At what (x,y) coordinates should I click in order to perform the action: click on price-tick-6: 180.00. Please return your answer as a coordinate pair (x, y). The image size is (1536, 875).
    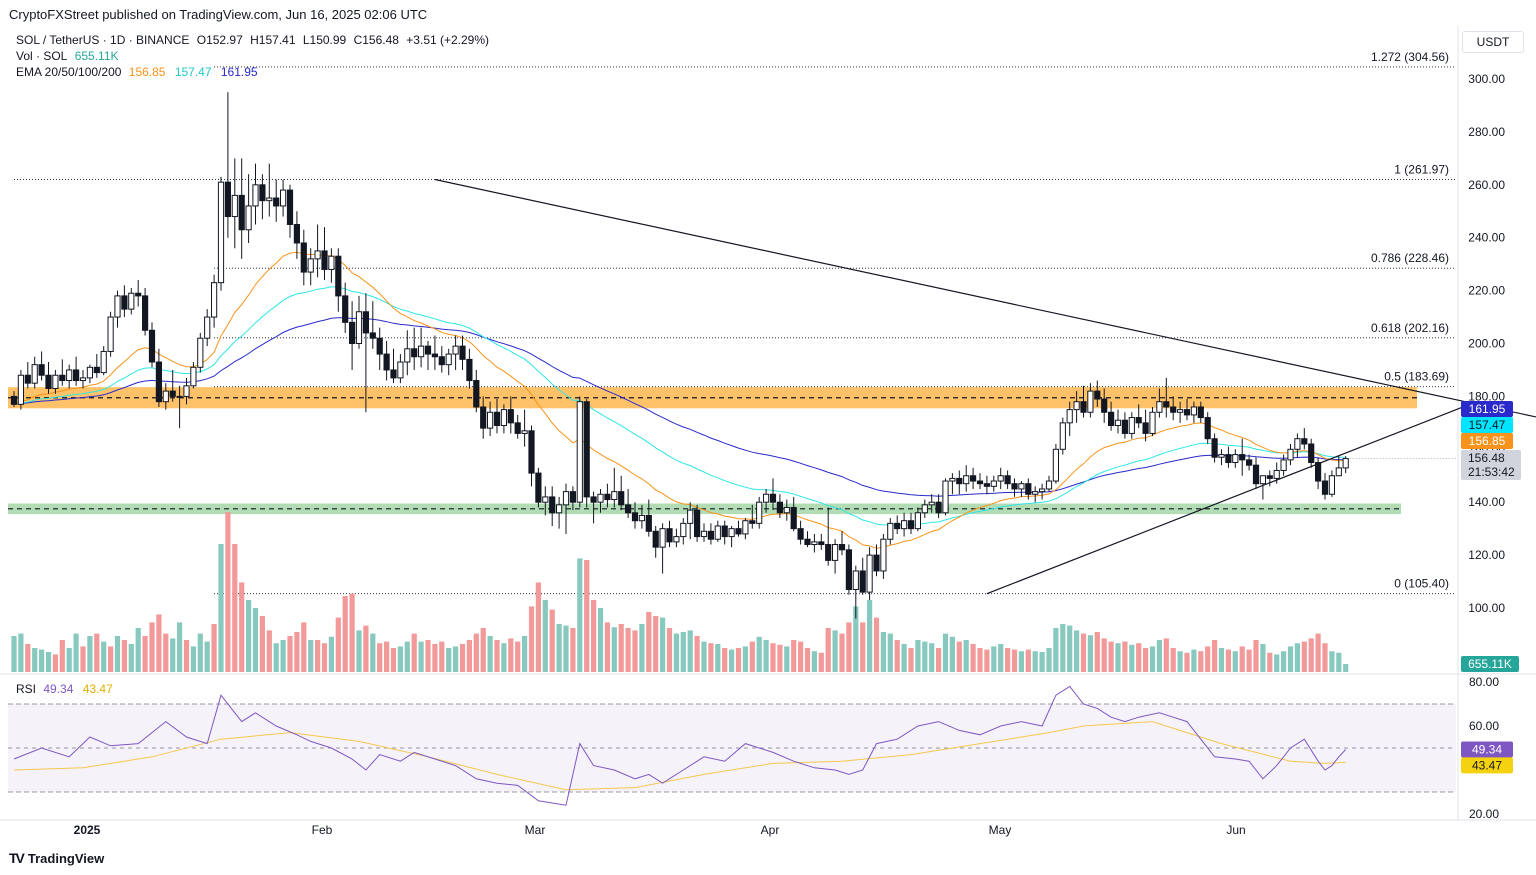
    Looking at the image, I should click on (1486, 396).